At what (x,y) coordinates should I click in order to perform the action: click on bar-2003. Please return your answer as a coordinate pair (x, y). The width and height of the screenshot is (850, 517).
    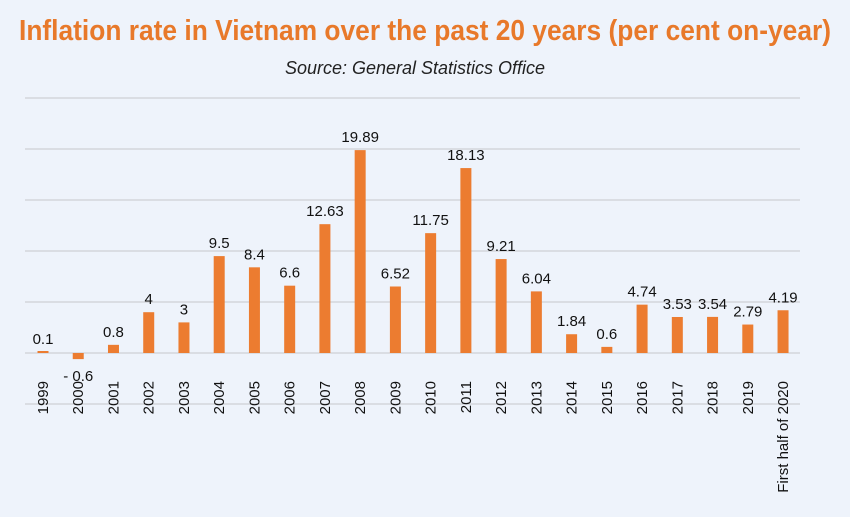
    Looking at the image, I should click on (184, 337).